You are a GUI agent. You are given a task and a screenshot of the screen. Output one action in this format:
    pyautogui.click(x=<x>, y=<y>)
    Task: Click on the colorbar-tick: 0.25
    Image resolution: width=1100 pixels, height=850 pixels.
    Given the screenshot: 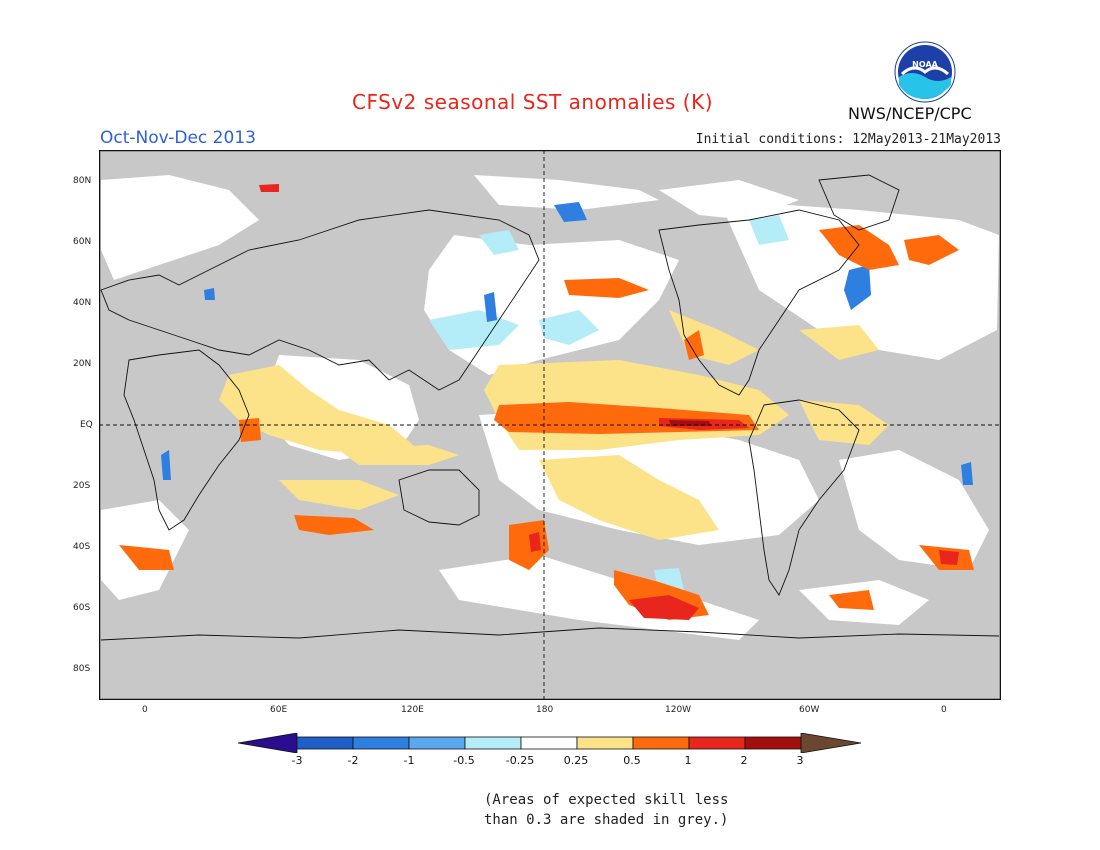 What is the action you would take?
    pyautogui.click(x=576, y=760)
    